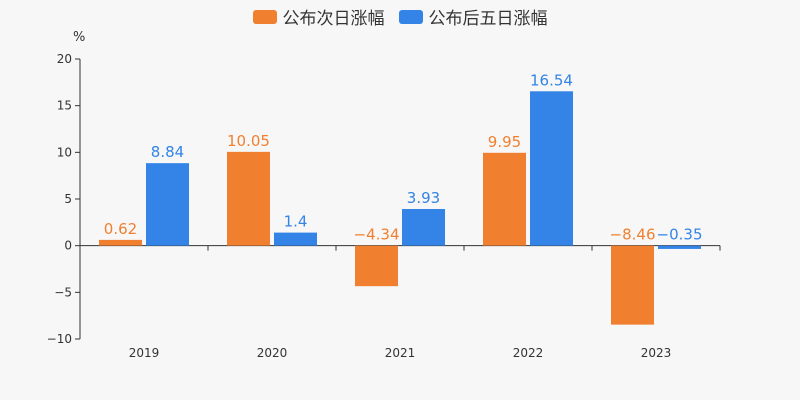 The image size is (800, 400). What do you see at coordinates (248, 141) in the screenshot?
I see `data-label: 10.05` at bounding box center [248, 141].